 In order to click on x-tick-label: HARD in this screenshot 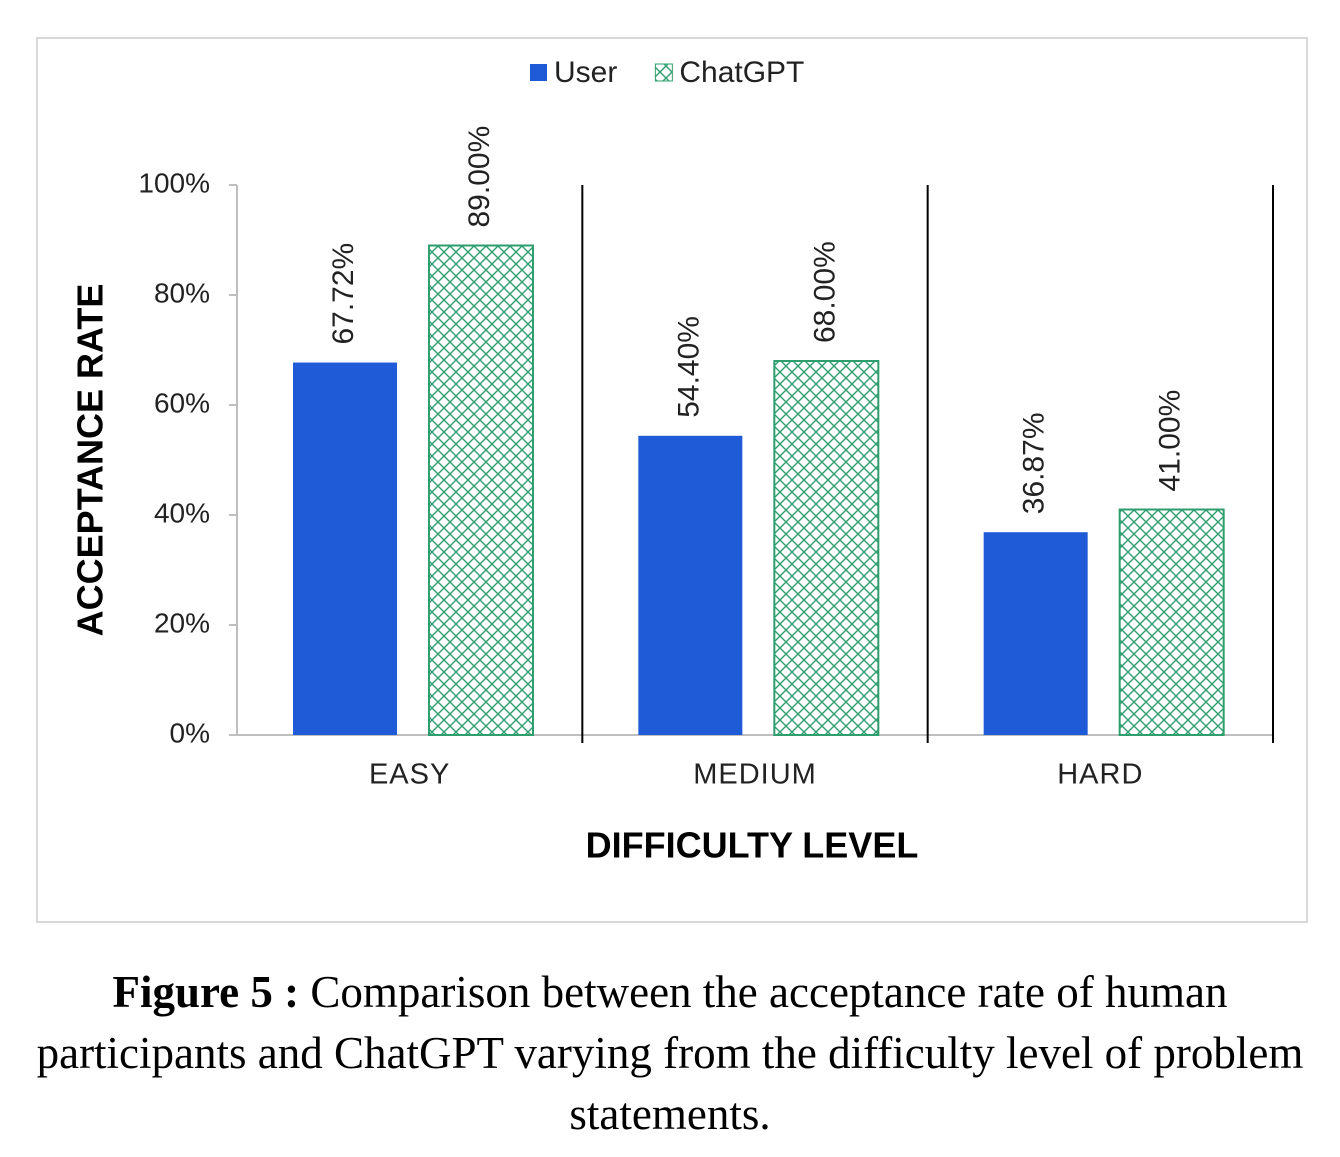, I will do `click(1100, 775)`.